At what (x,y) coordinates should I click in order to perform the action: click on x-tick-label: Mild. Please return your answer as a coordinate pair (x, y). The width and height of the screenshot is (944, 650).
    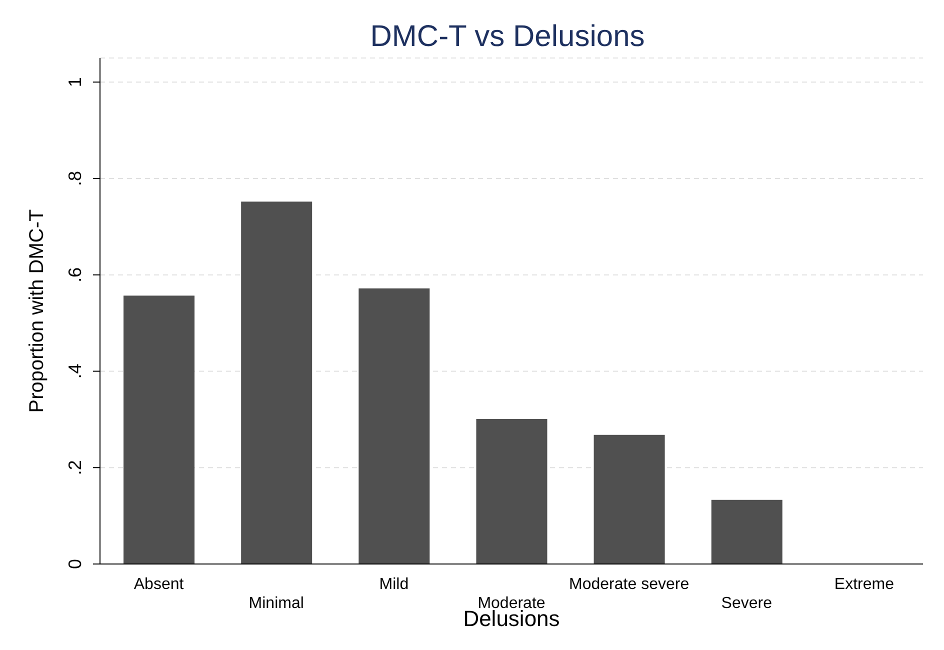
    Looking at the image, I should click on (394, 584).